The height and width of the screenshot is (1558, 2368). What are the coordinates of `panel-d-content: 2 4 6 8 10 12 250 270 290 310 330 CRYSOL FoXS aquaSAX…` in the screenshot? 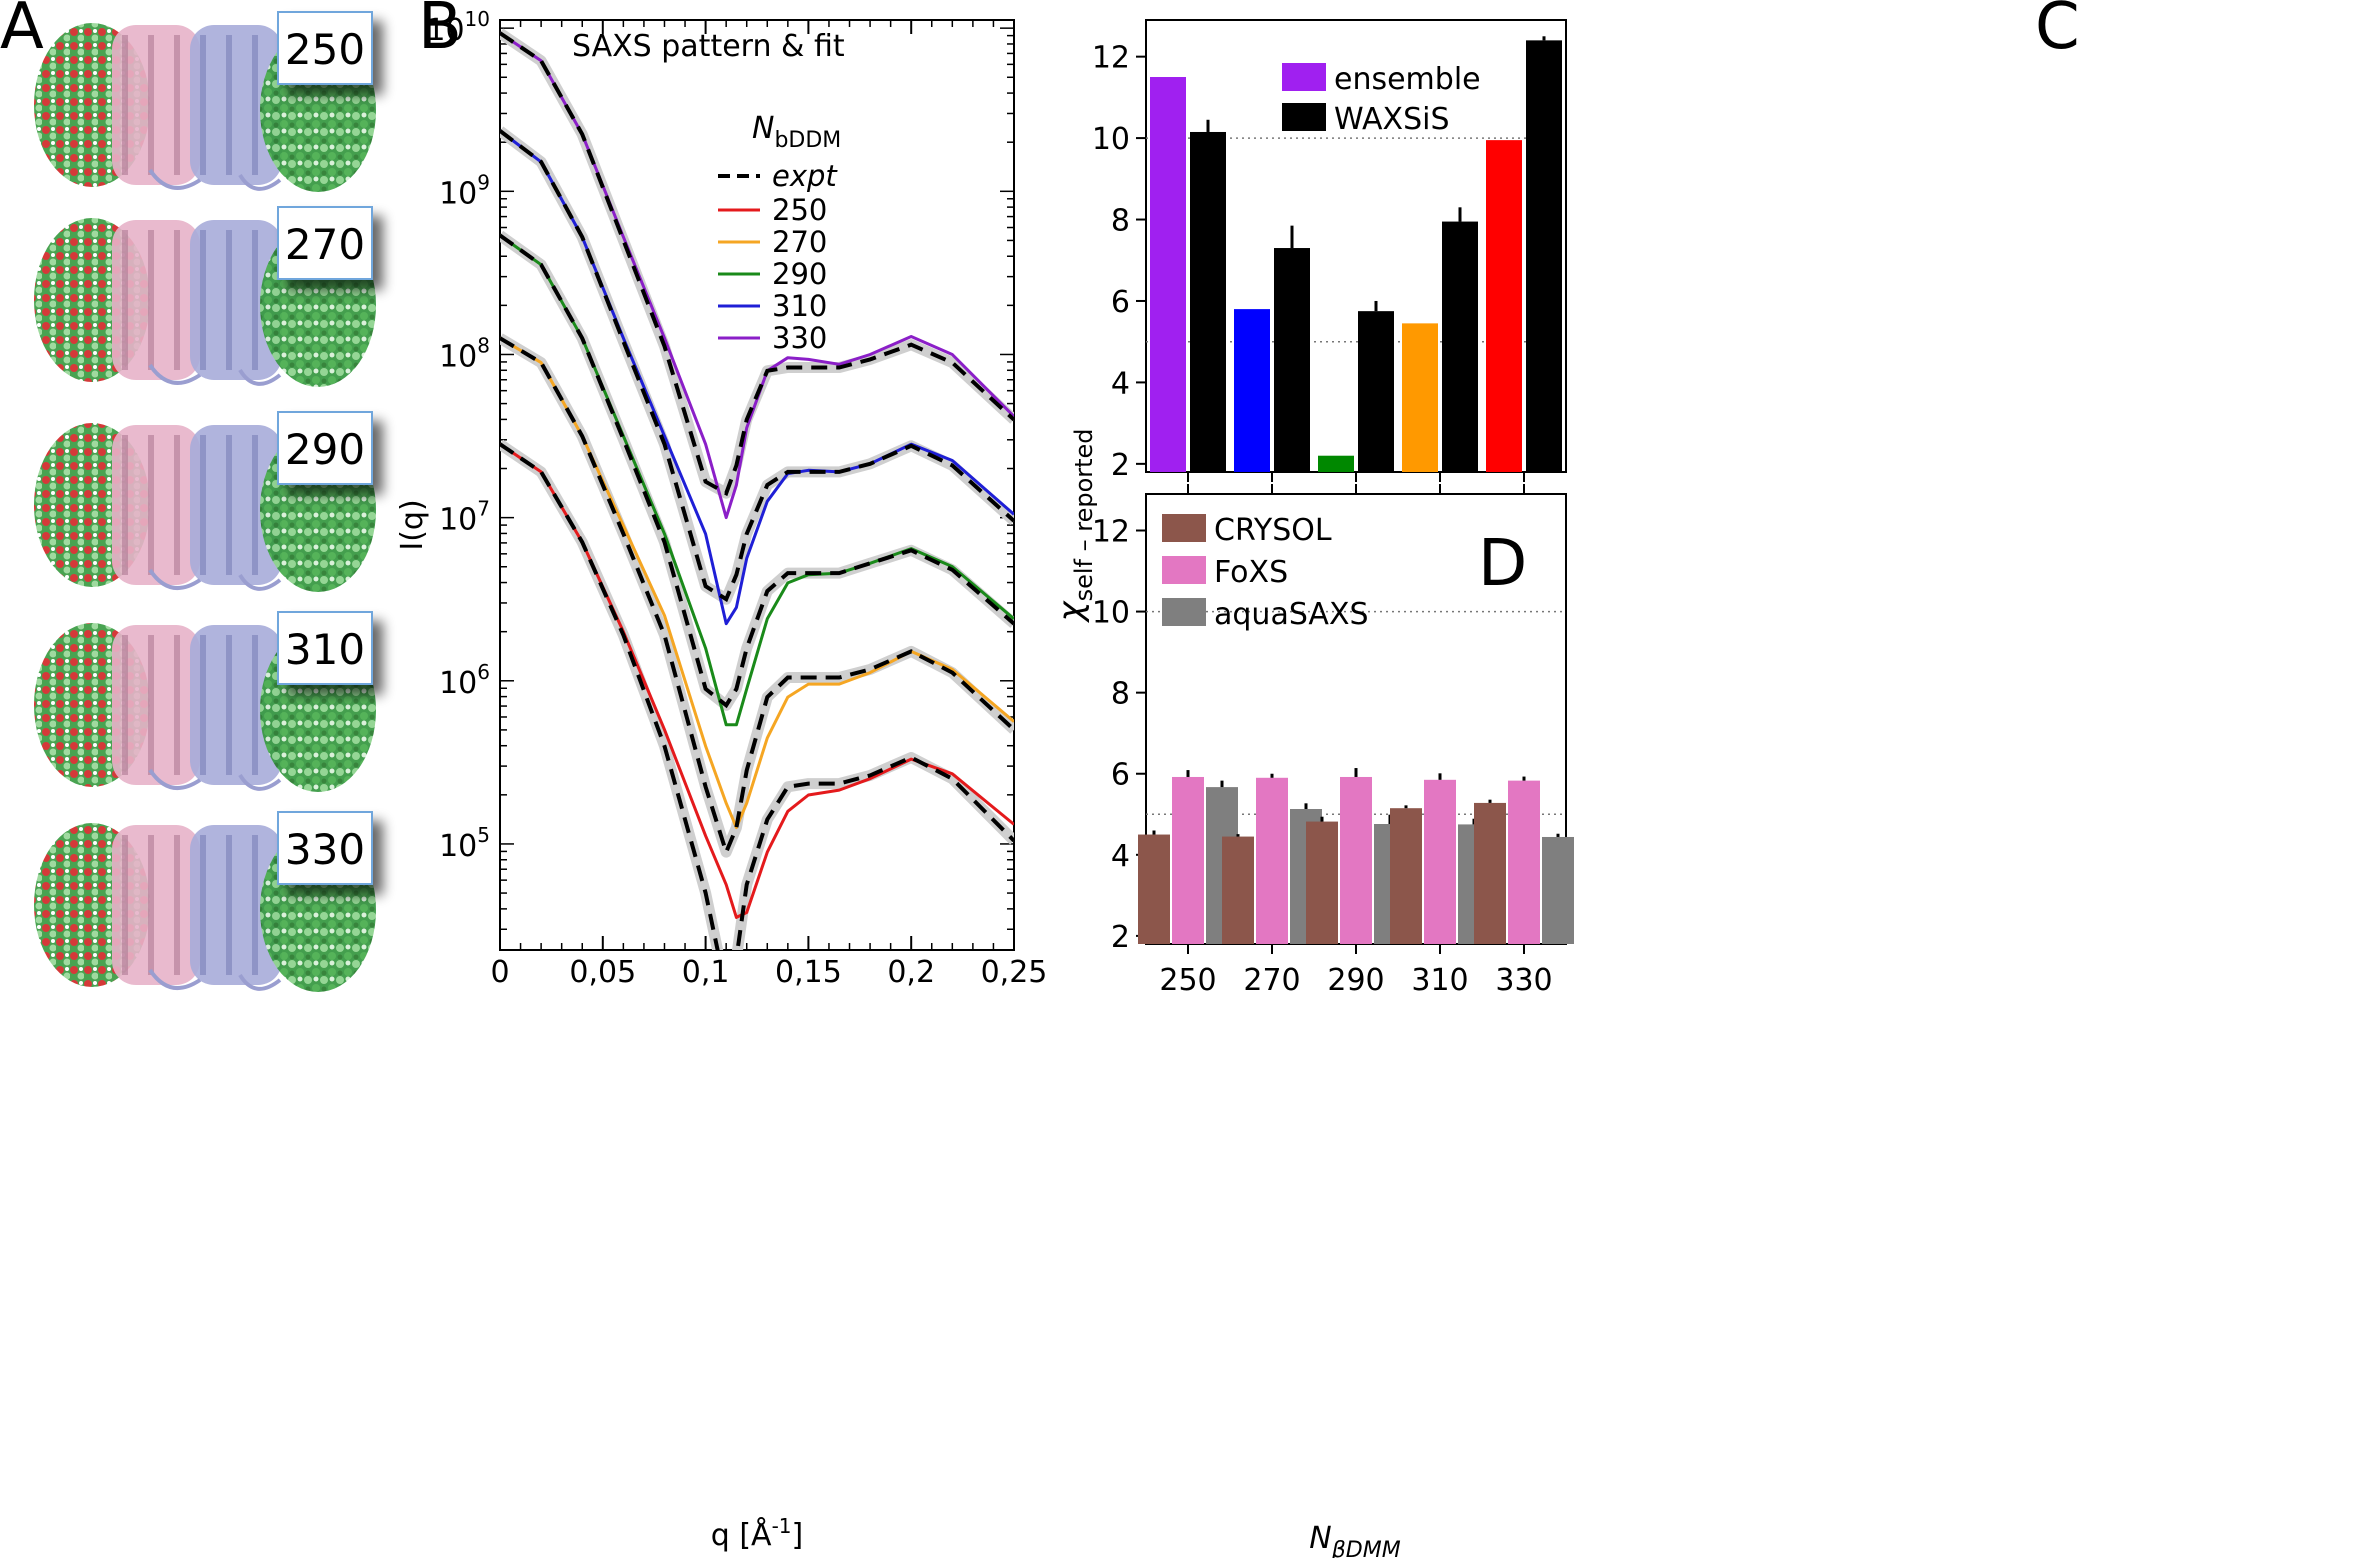 It's located at (1333, 741).